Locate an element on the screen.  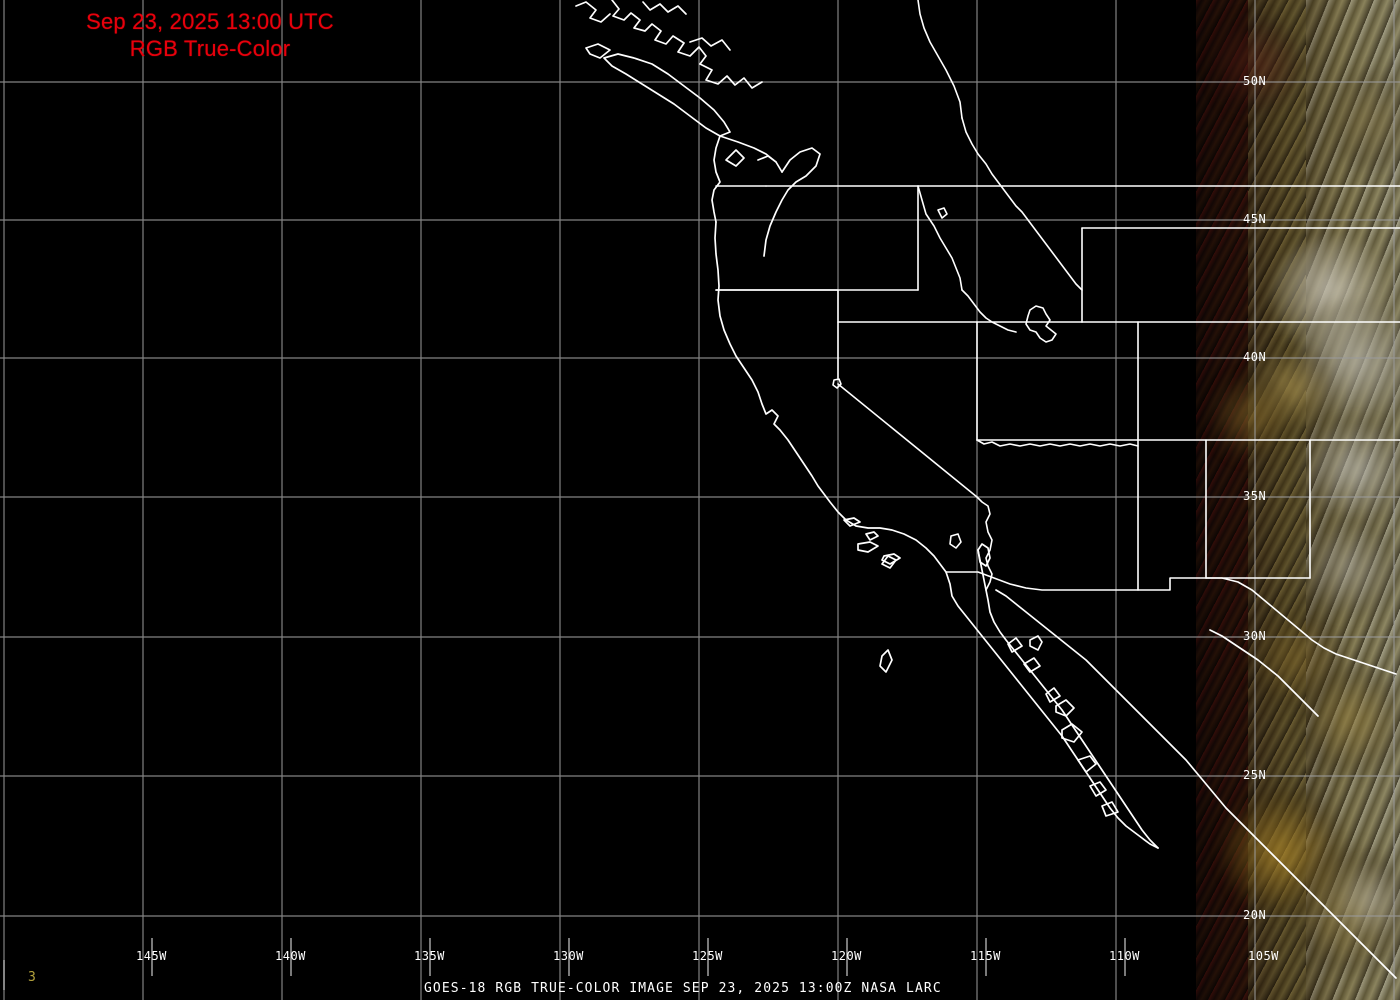
title-line-2: RGB True-Color is located at coordinates (210, 48).